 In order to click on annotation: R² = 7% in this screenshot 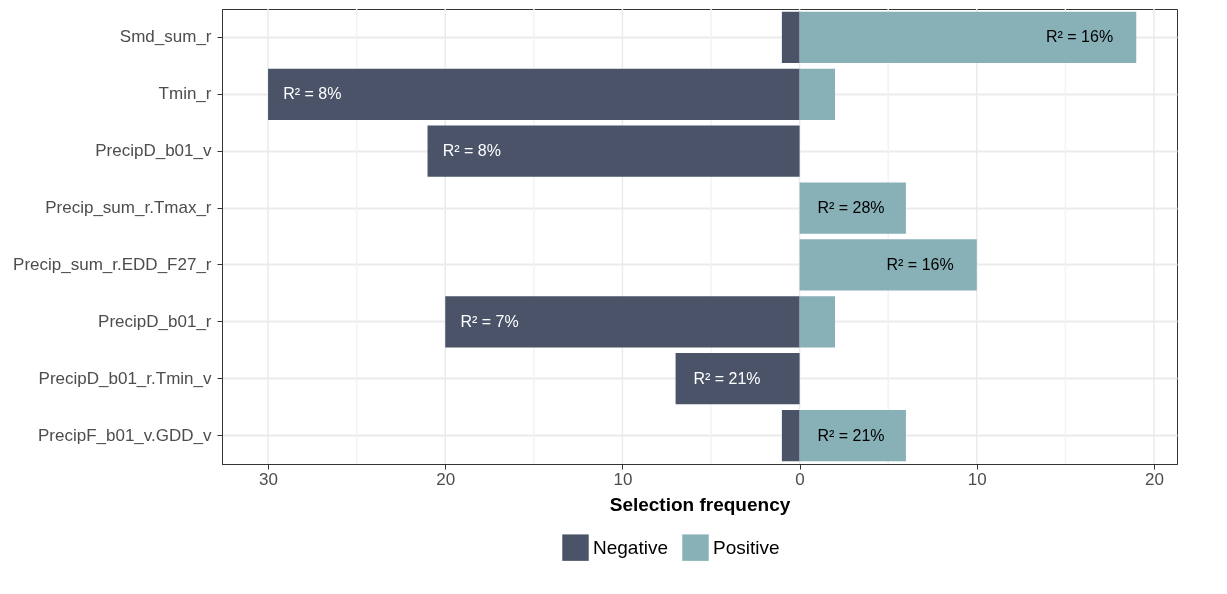, I will do `click(489, 321)`.